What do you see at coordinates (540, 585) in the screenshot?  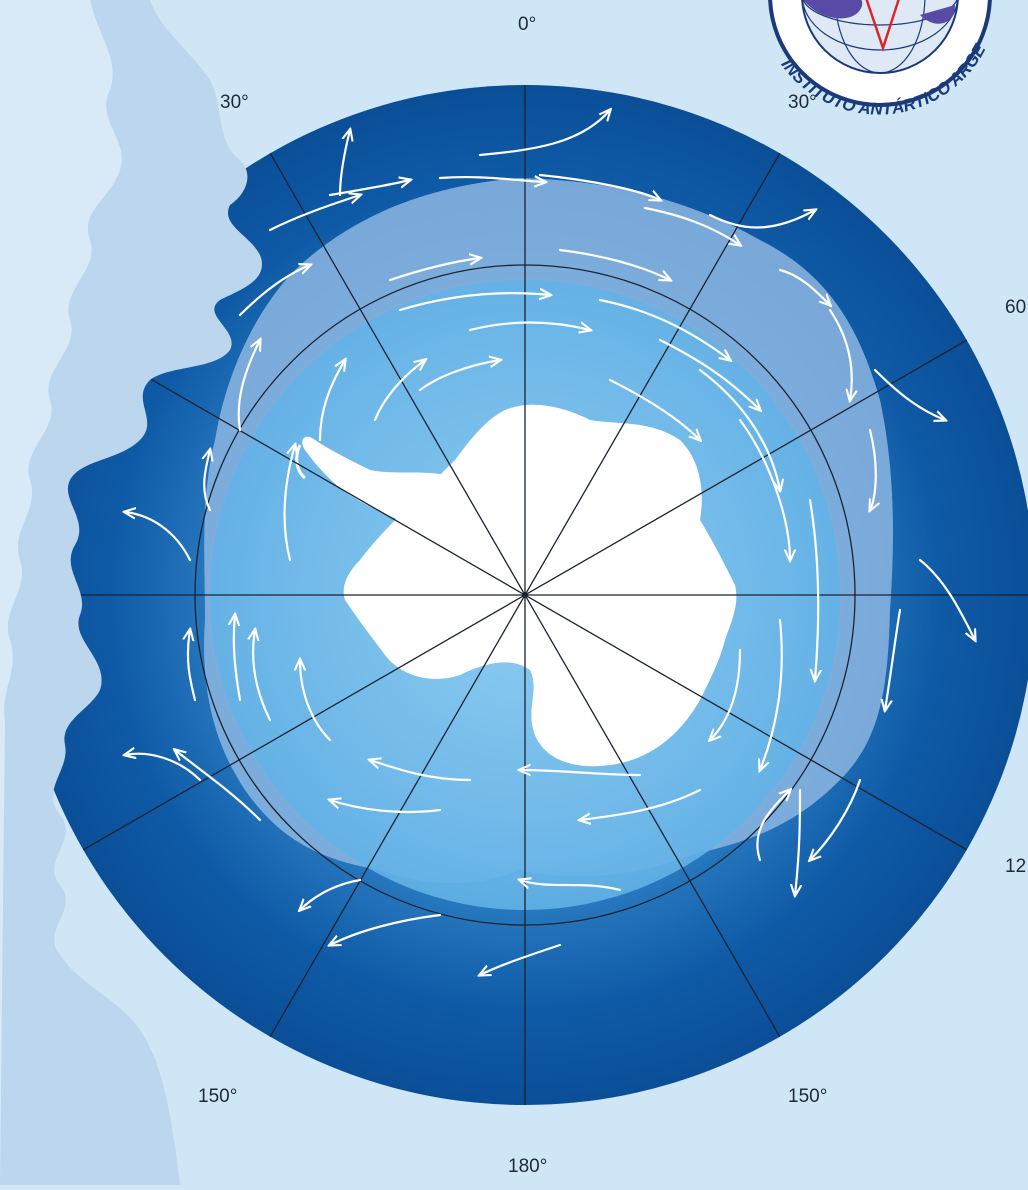 I see `antarctica-landmass` at bounding box center [540, 585].